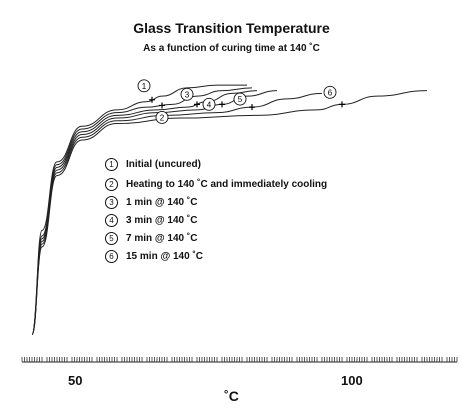 The height and width of the screenshot is (413, 463). I want to click on legend-marker-1: 1, so click(111, 164).